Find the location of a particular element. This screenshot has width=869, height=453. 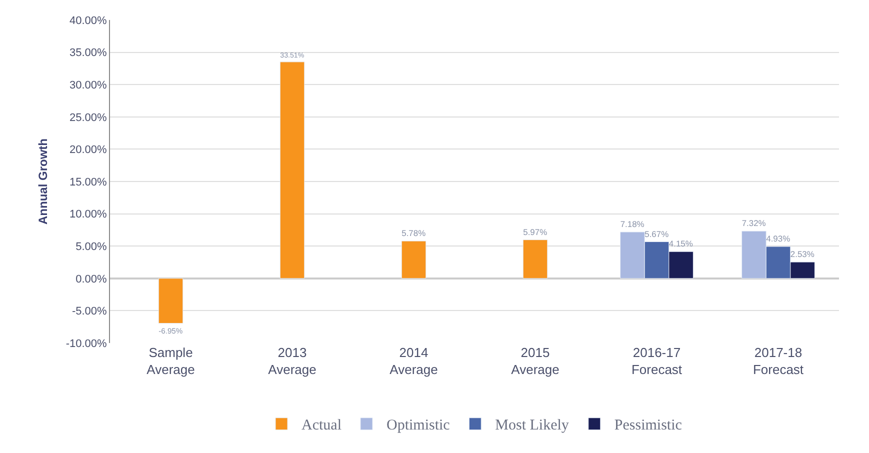

x-tick-label: Sample Average is located at coordinates (170, 361).